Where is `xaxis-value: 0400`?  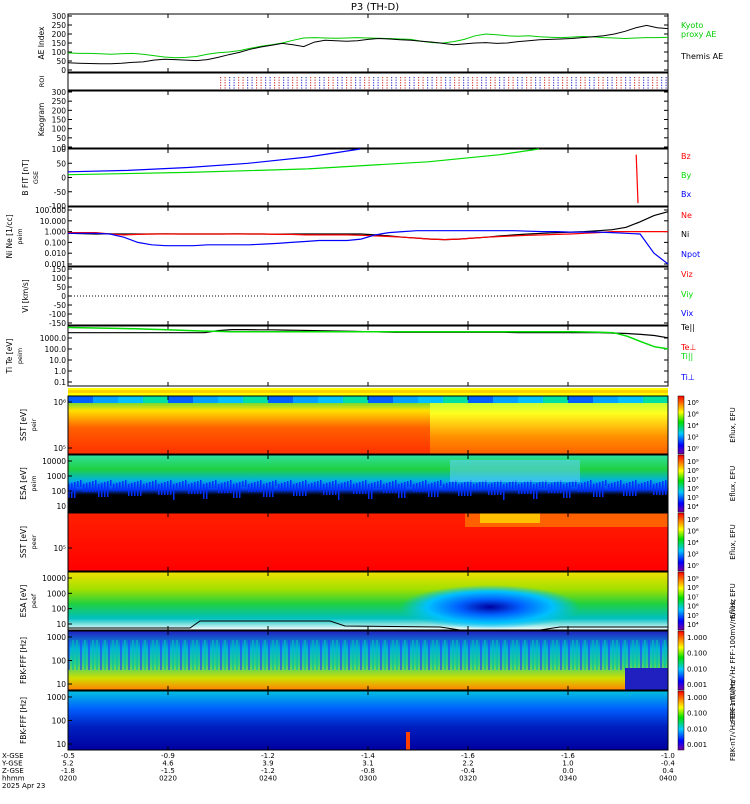 xaxis-value: 0400 is located at coordinates (668, 779).